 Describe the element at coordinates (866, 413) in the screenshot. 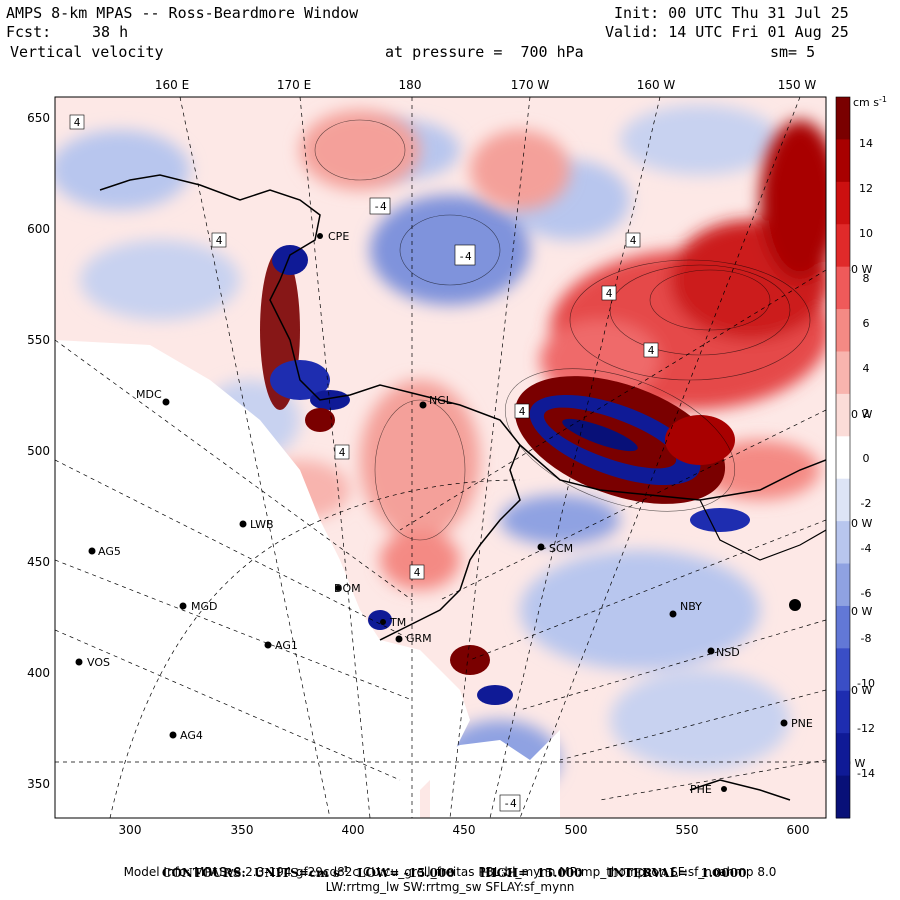

I see `colorbar-tick: 2` at that location.